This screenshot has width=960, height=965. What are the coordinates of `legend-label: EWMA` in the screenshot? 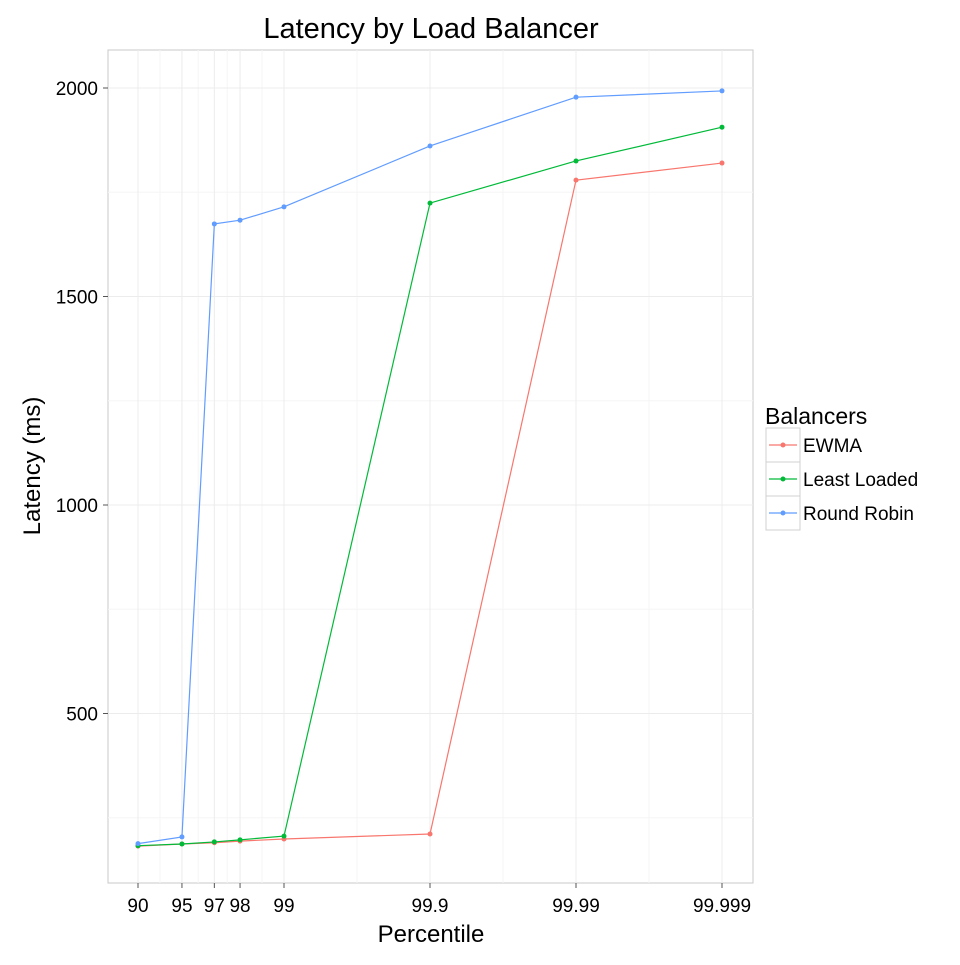 It's located at (832, 446).